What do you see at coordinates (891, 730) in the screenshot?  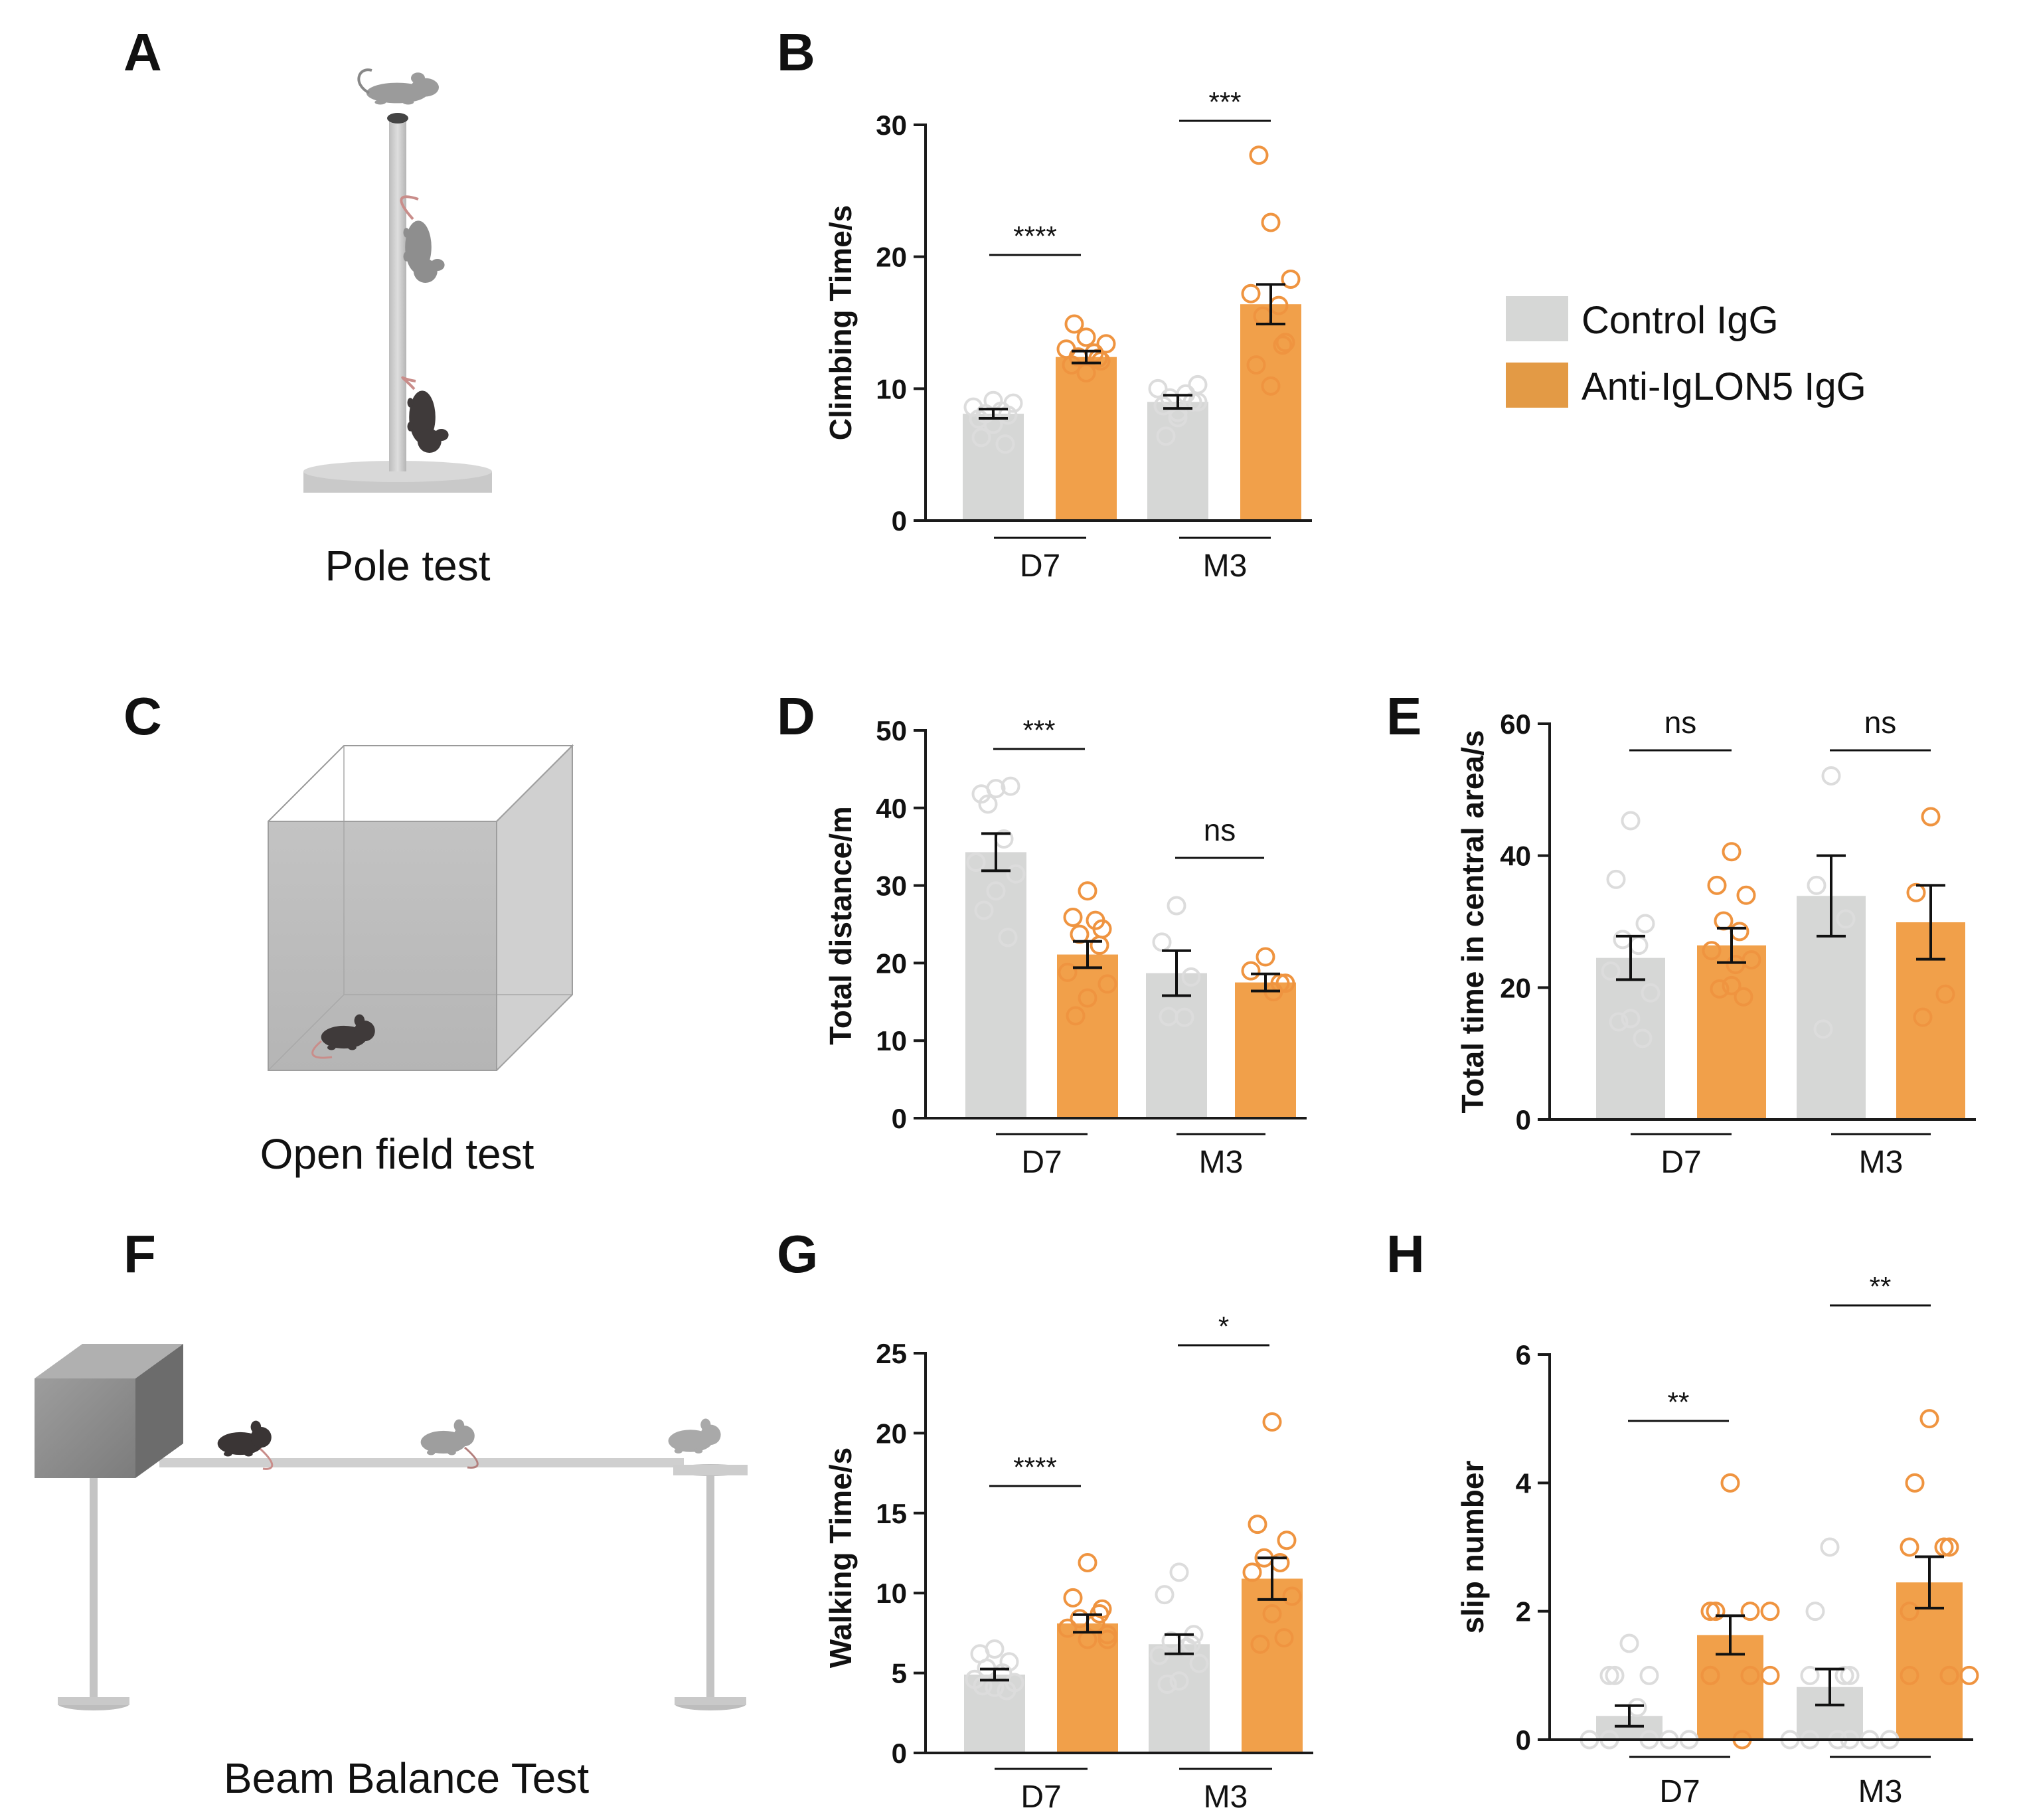 I see `y-tick-label: 50` at bounding box center [891, 730].